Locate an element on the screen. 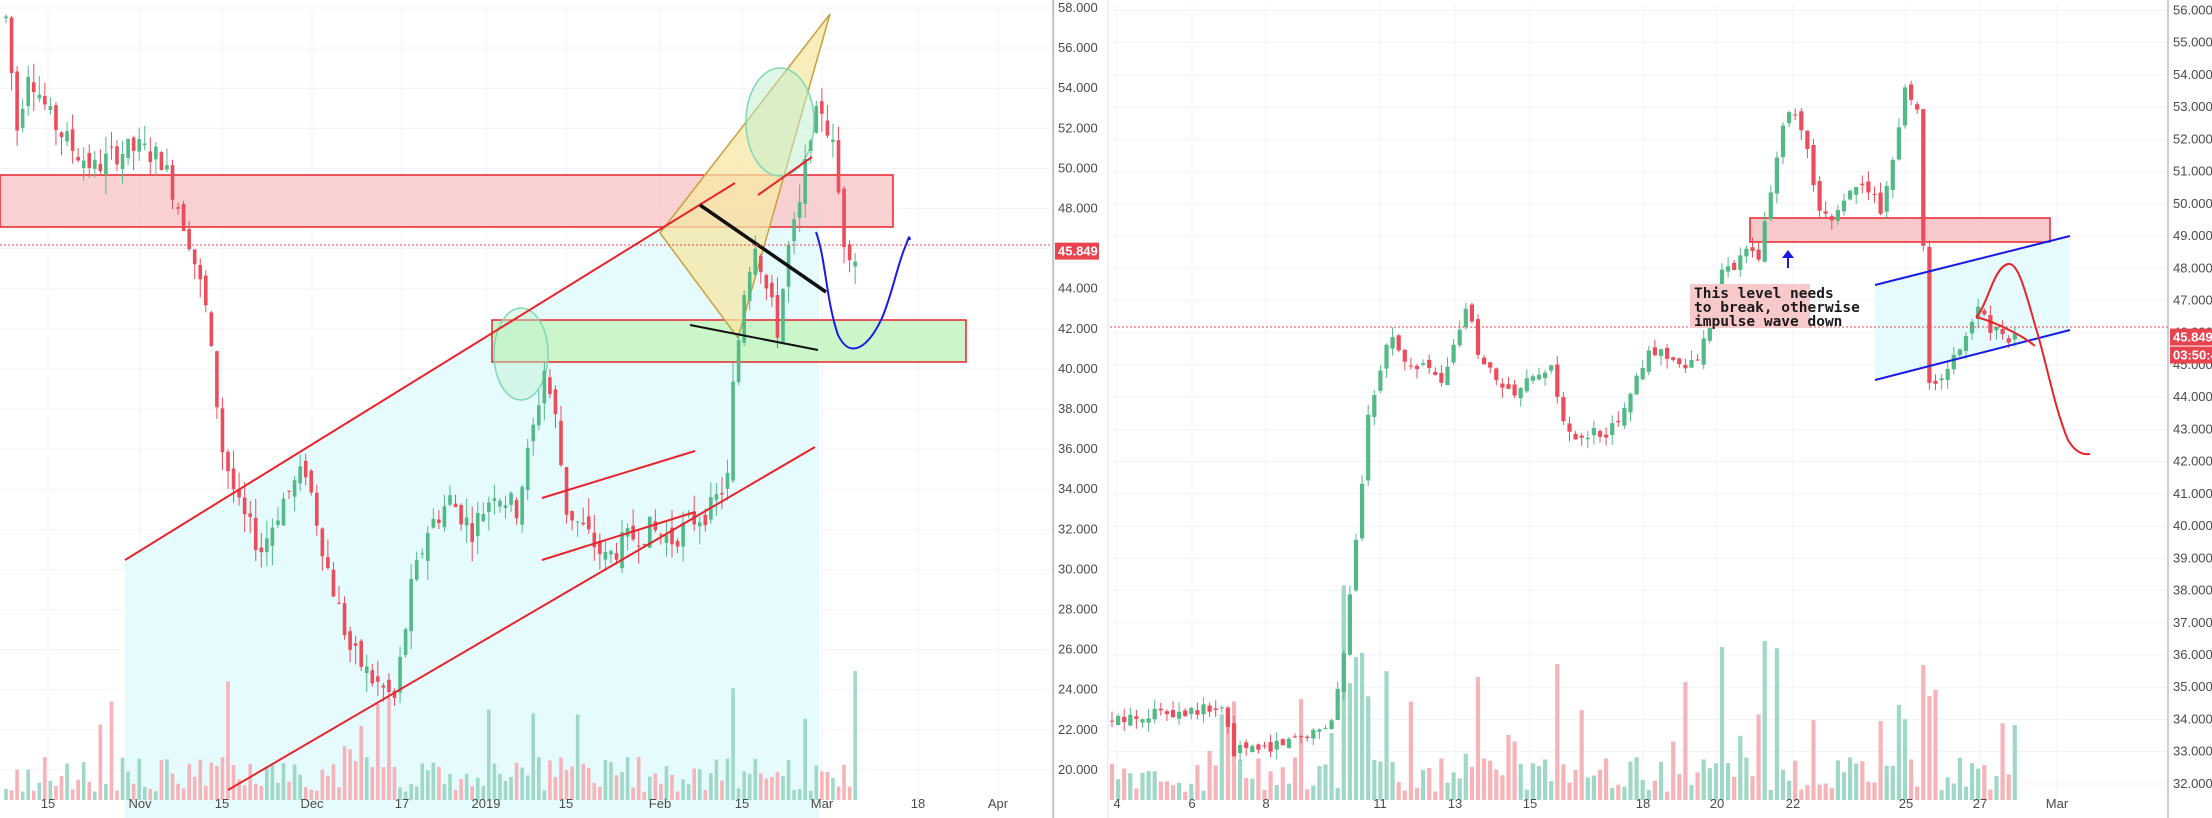 This screenshot has width=2212, height=818. highlight-ellipse-top is located at coordinates (780, 122).